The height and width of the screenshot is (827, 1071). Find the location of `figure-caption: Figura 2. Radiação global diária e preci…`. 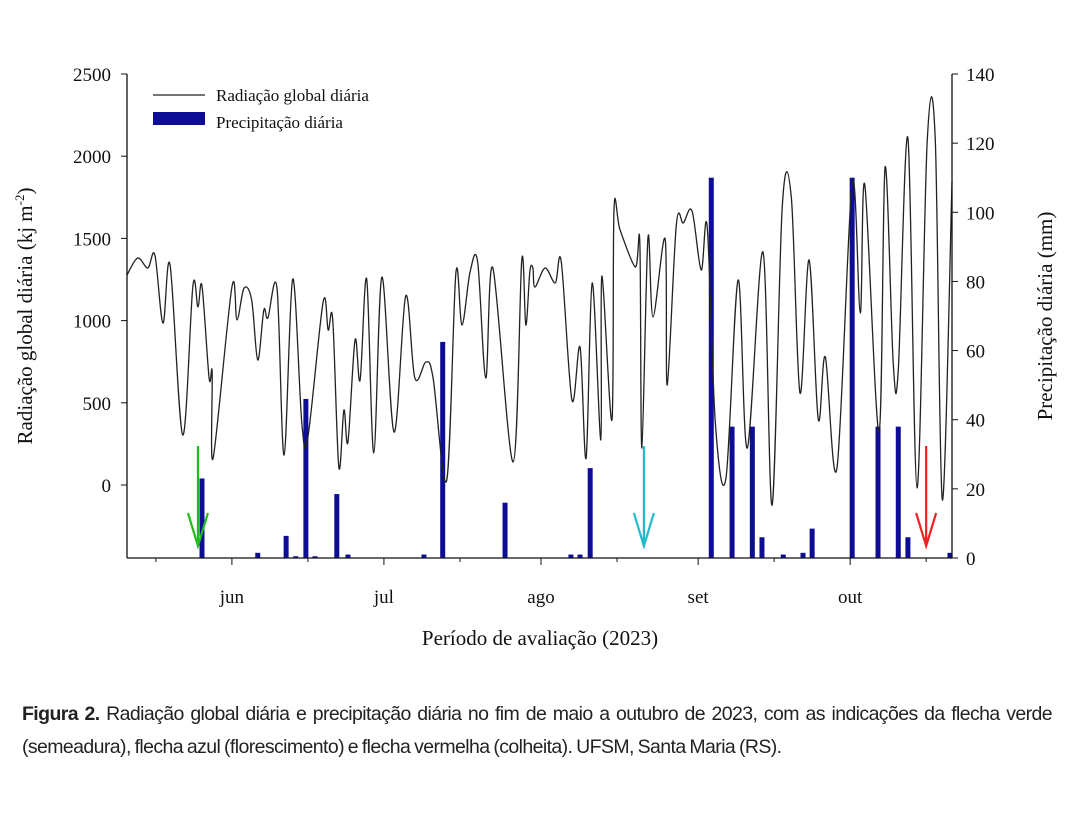

figure-caption: Figura 2. Radiação global diária e preci… is located at coordinates (537, 731).